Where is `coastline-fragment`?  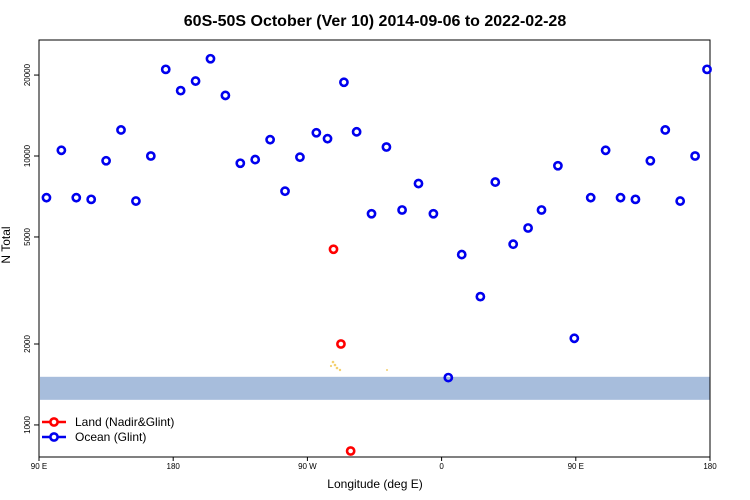 coastline-fragment is located at coordinates (358, 366).